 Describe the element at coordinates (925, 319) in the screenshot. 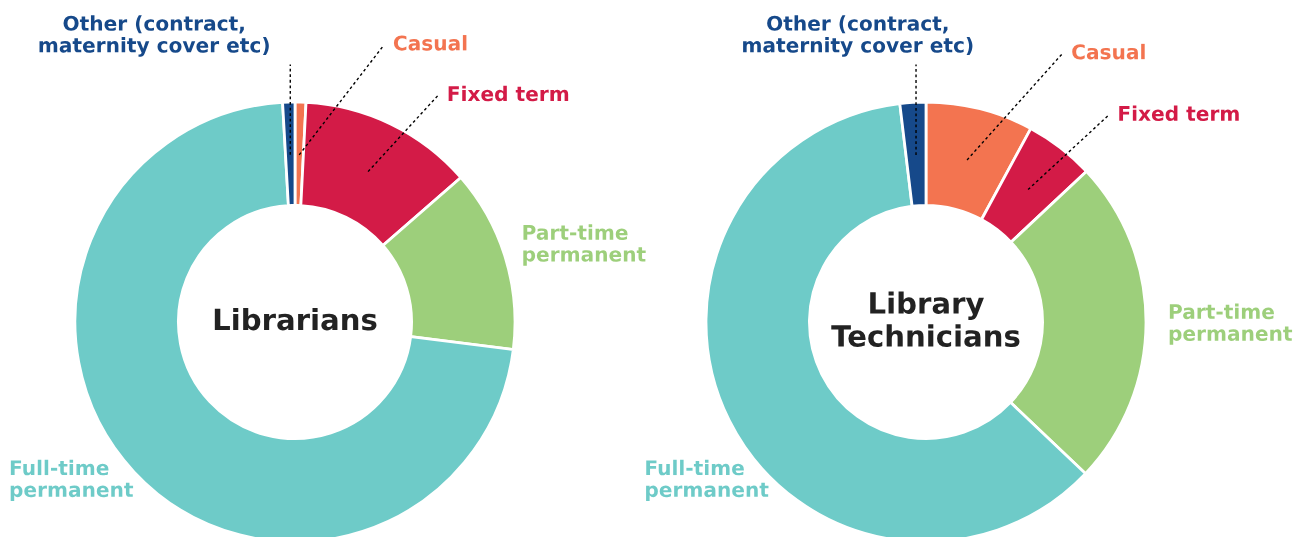

I see `text: Library Technicians` at that location.